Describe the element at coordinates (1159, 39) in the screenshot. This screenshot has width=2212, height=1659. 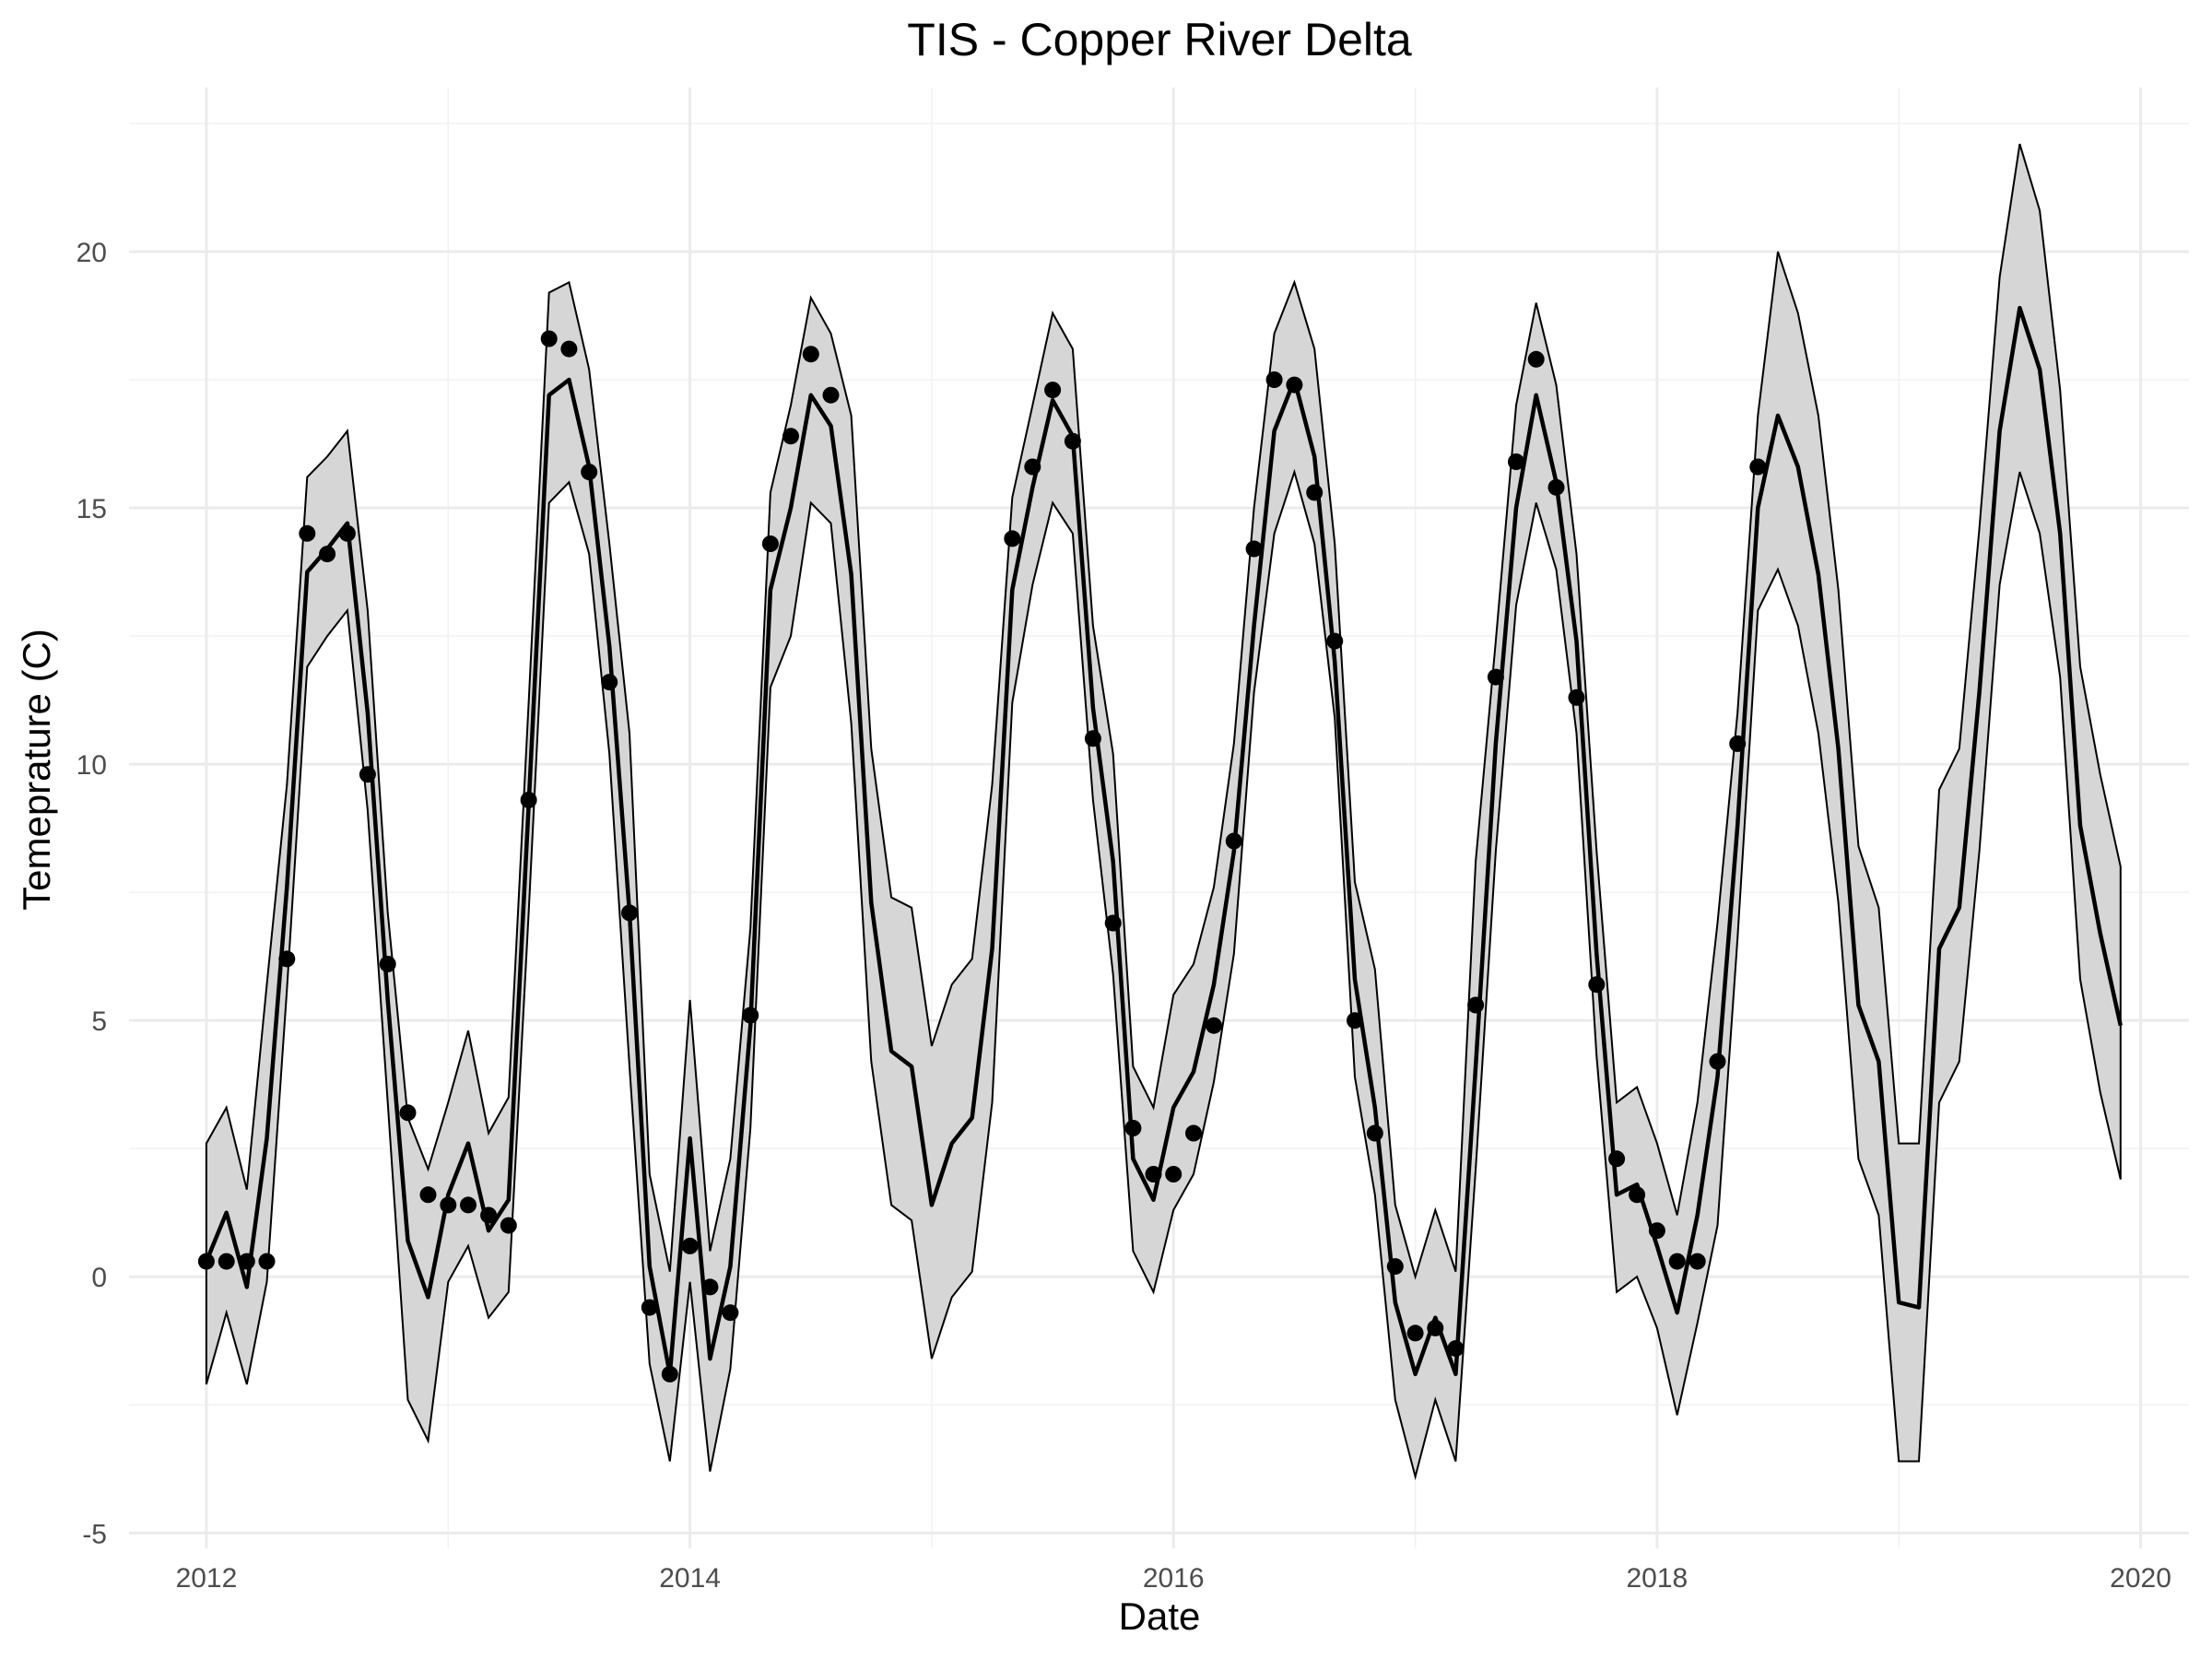
I see `chart-title: TIS - Copper River Delta` at that location.